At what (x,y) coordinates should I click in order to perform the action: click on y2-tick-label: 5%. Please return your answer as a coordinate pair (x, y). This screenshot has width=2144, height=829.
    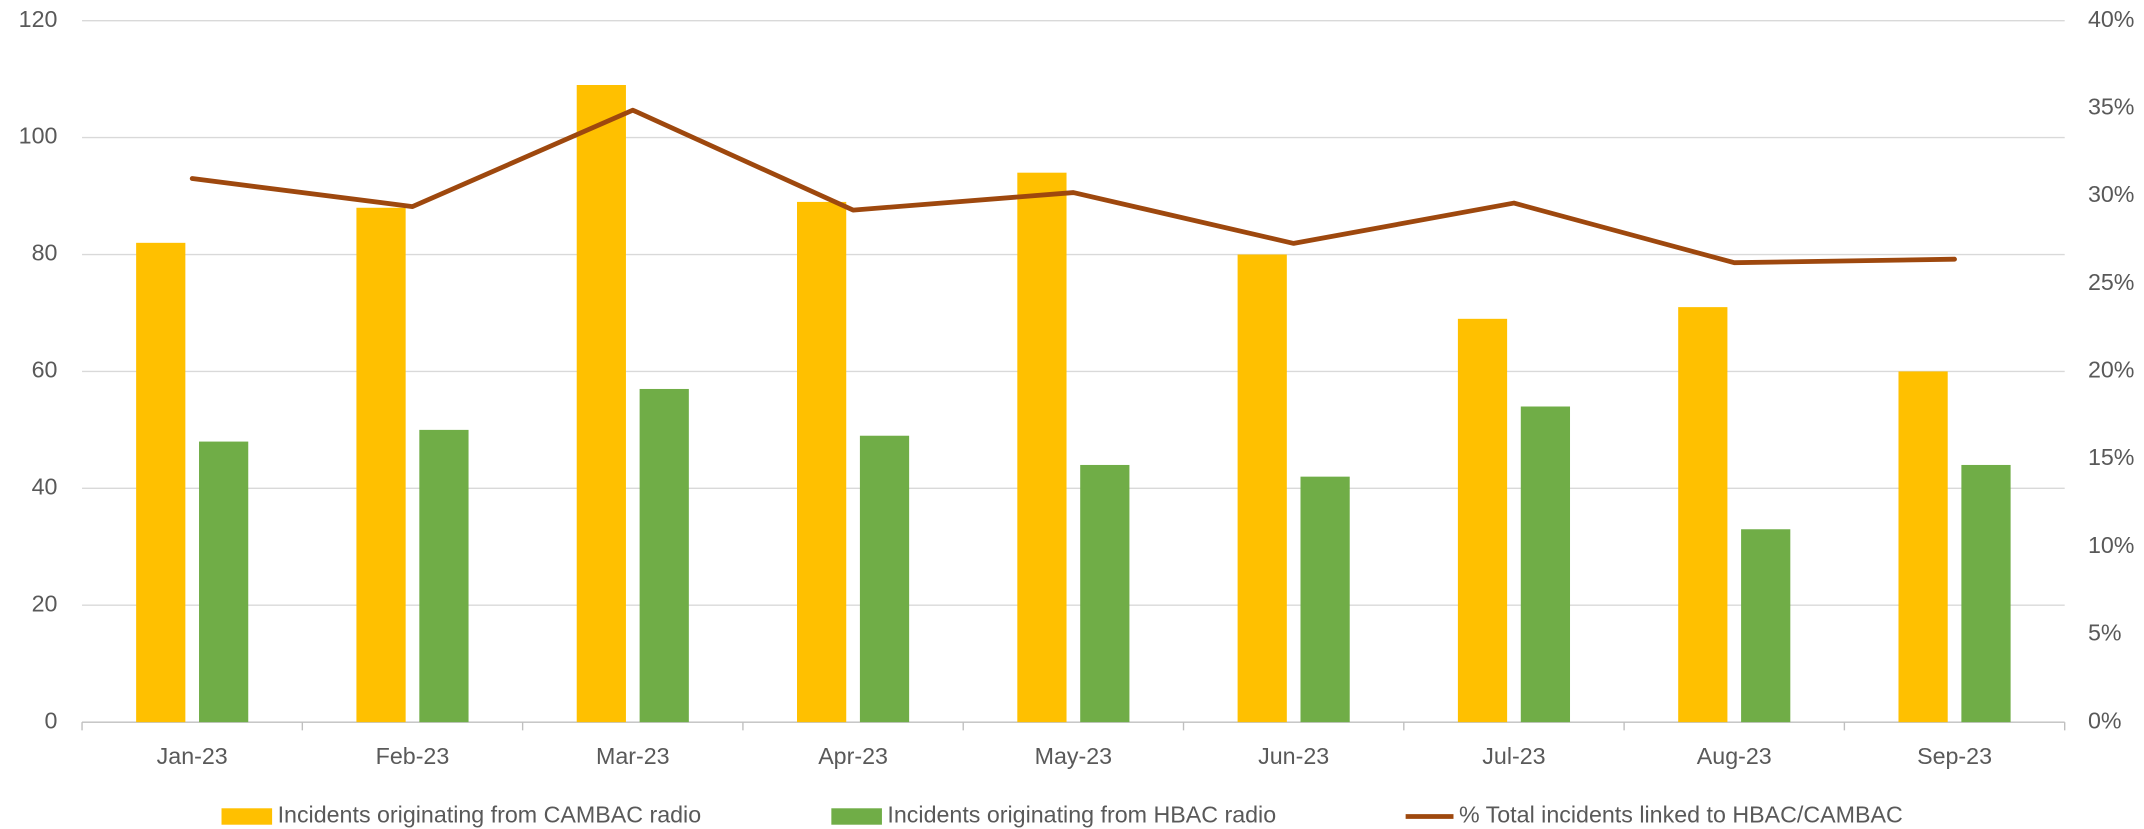
    Looking at the image, I should click on (2105, 633).